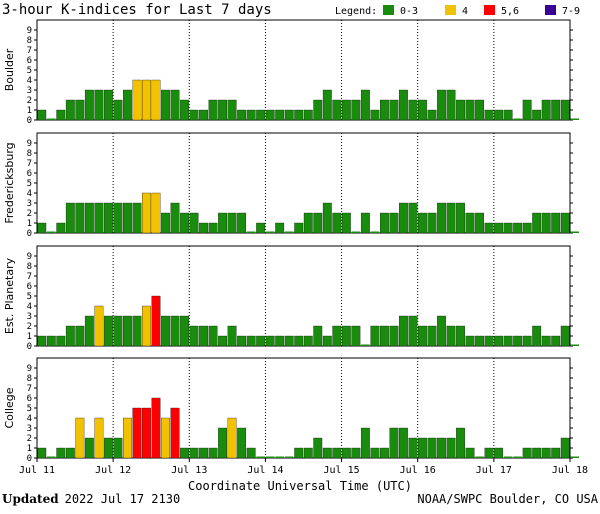 This screenshot has height=514, width=600. I want to click on x-tick-label: Jul 11, so click(37, 470).